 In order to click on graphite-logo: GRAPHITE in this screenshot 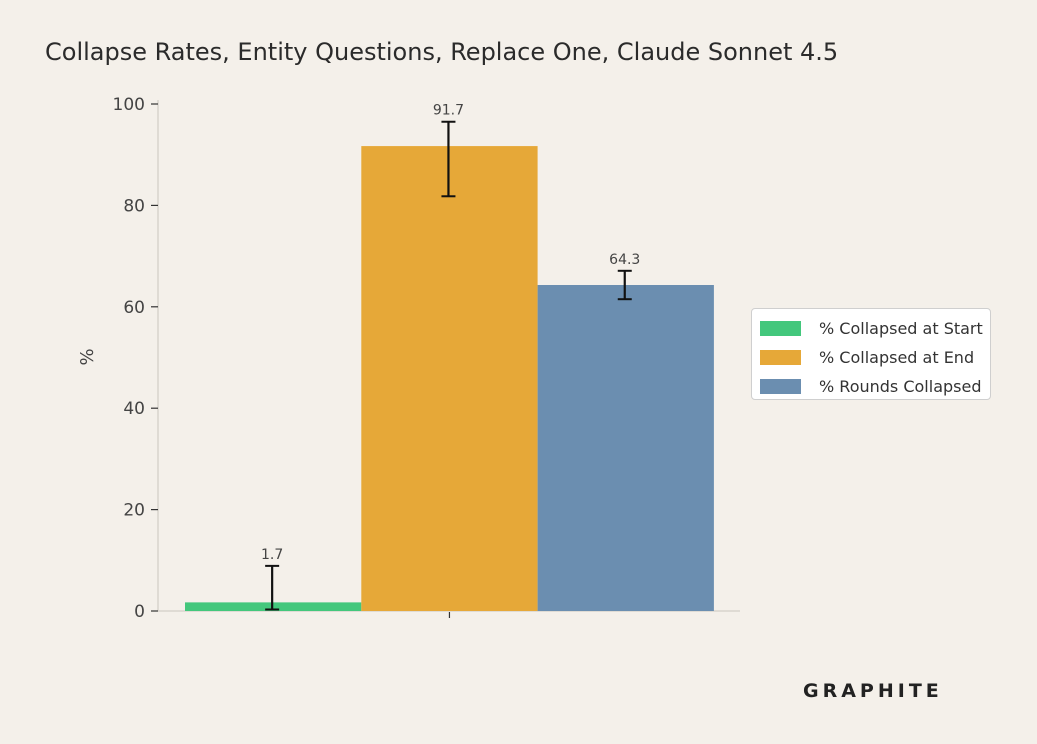, I will do `click(873, 691)`.